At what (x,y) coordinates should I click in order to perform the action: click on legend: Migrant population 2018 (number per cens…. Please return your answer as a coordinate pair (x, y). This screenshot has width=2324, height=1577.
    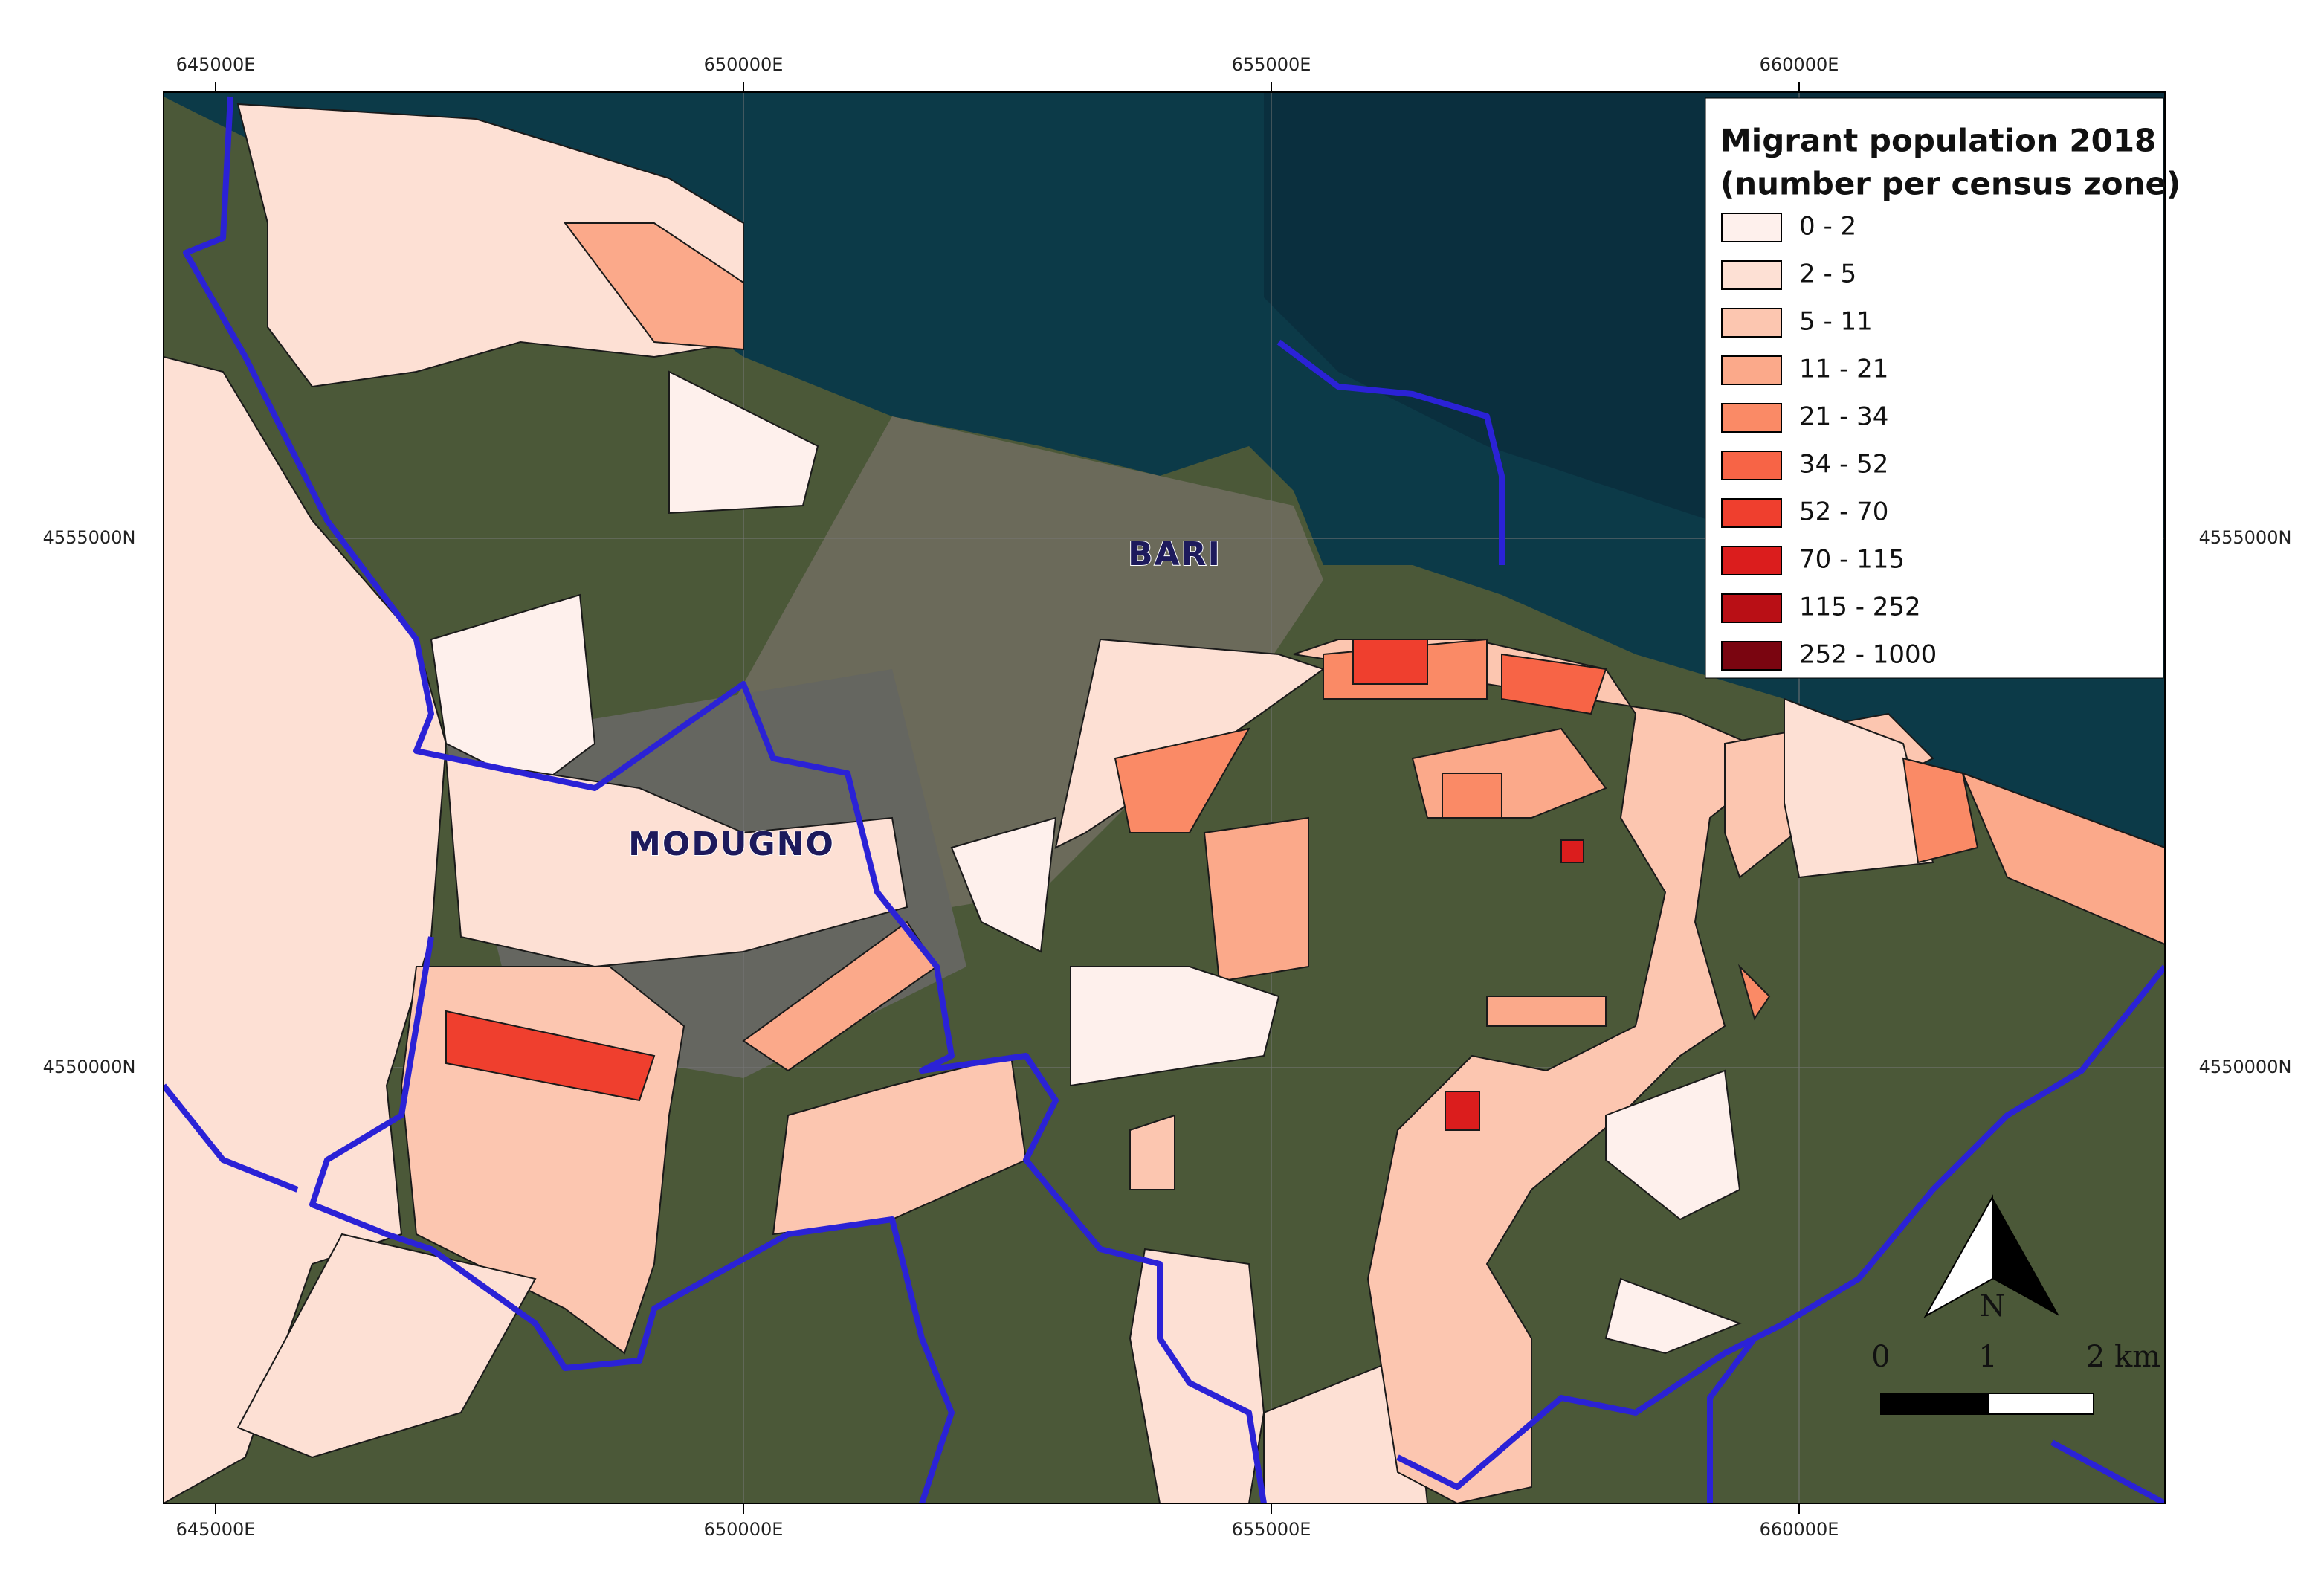
    Looking at the image, I should click on (1943, 388).